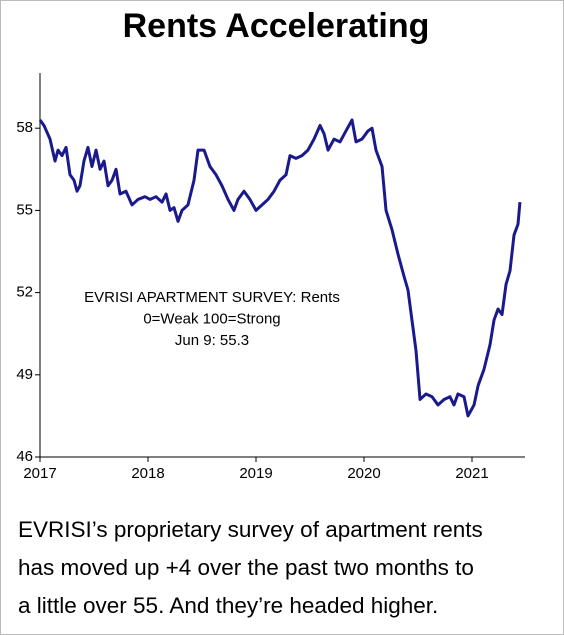  What do you see at coordinates (212, 340) in the screenshot?
I see `annotation: Jun 9: 55.3` at bounding box center [212, 340].